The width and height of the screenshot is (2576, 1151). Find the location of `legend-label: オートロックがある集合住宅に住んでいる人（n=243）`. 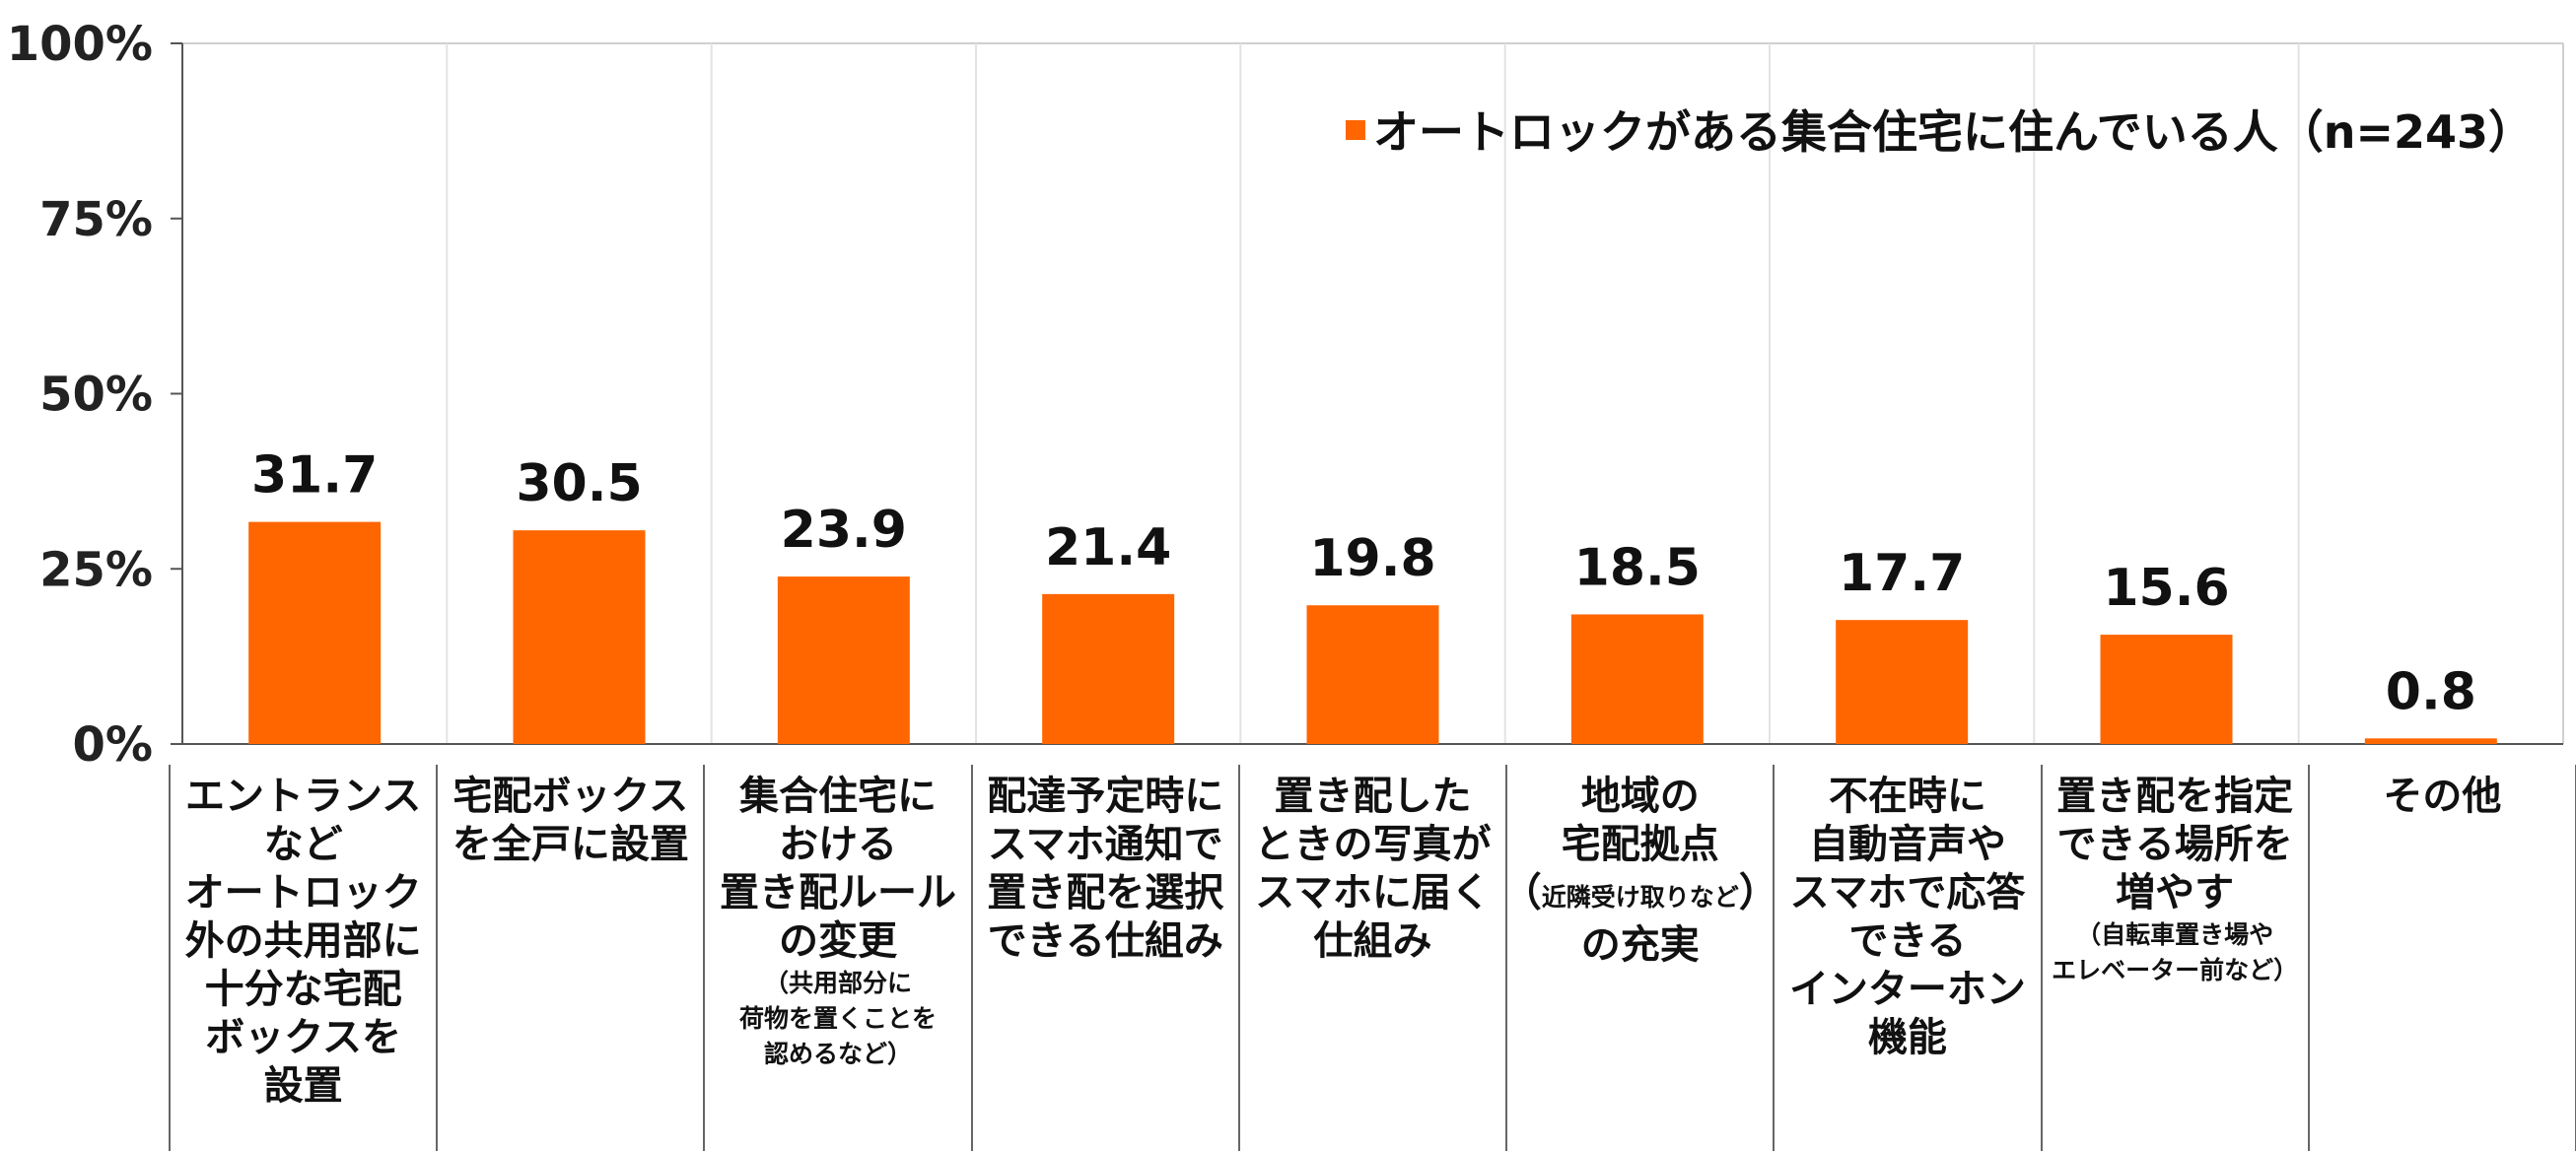

legend-label: オートロックがある集合住宅に住んでいる人（n=243） is located at coordinates (1954, 132).